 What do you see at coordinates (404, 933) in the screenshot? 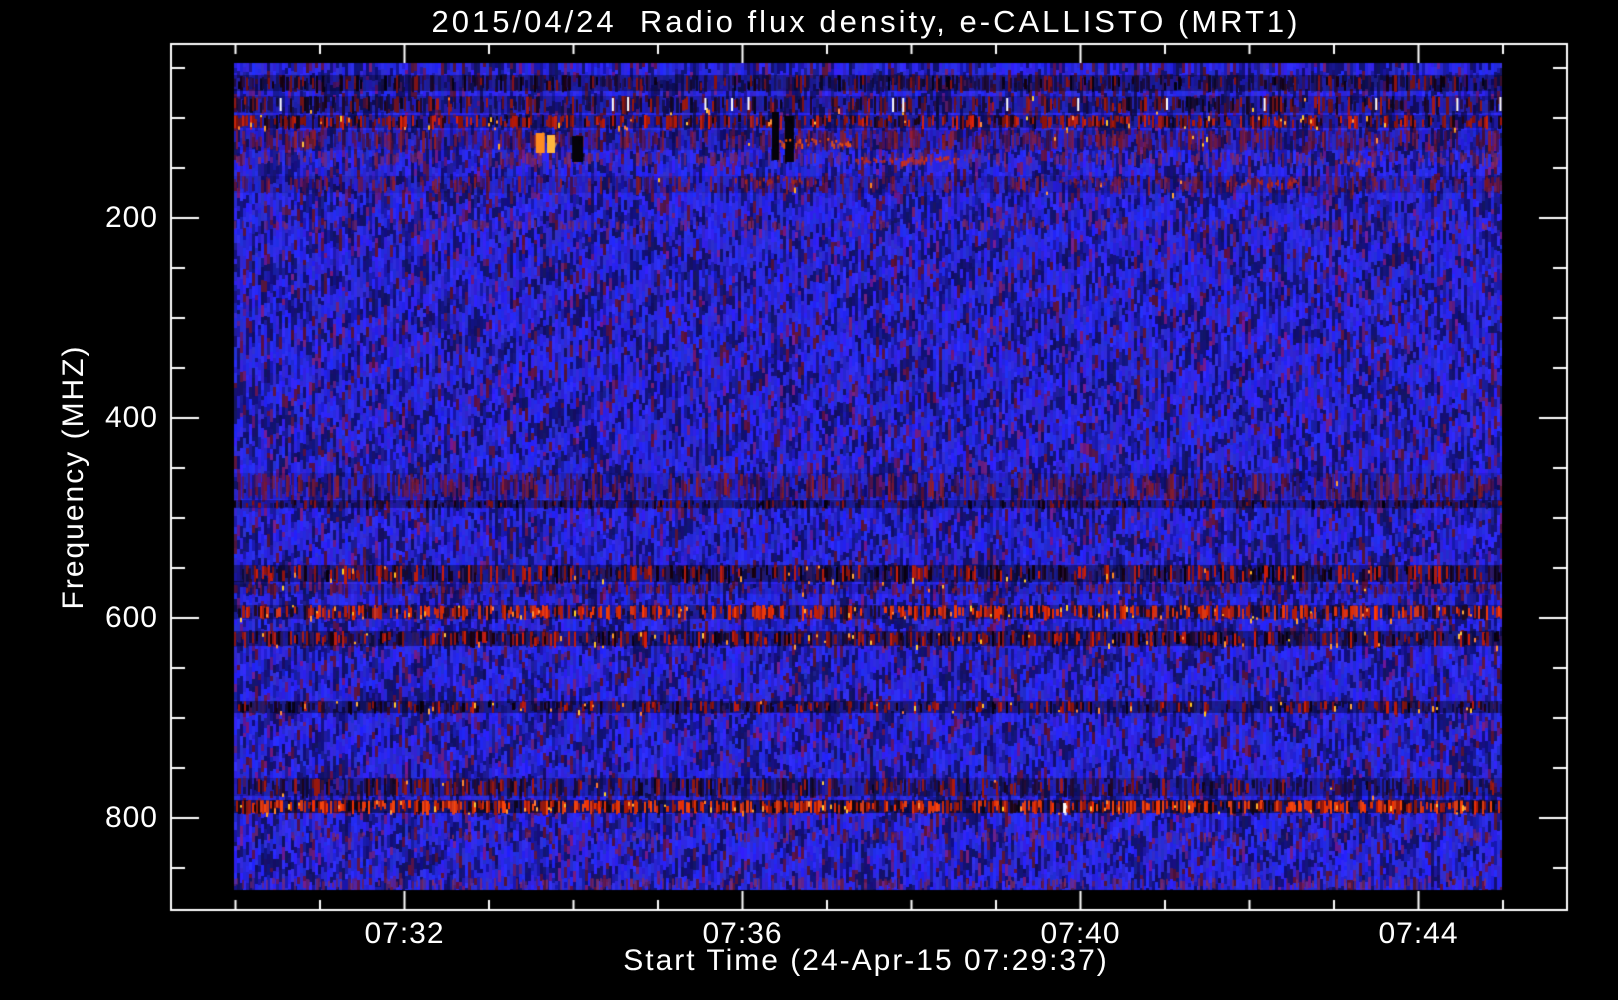
I see `x-tick-label: 07:32` at bounding box center [404, 933].